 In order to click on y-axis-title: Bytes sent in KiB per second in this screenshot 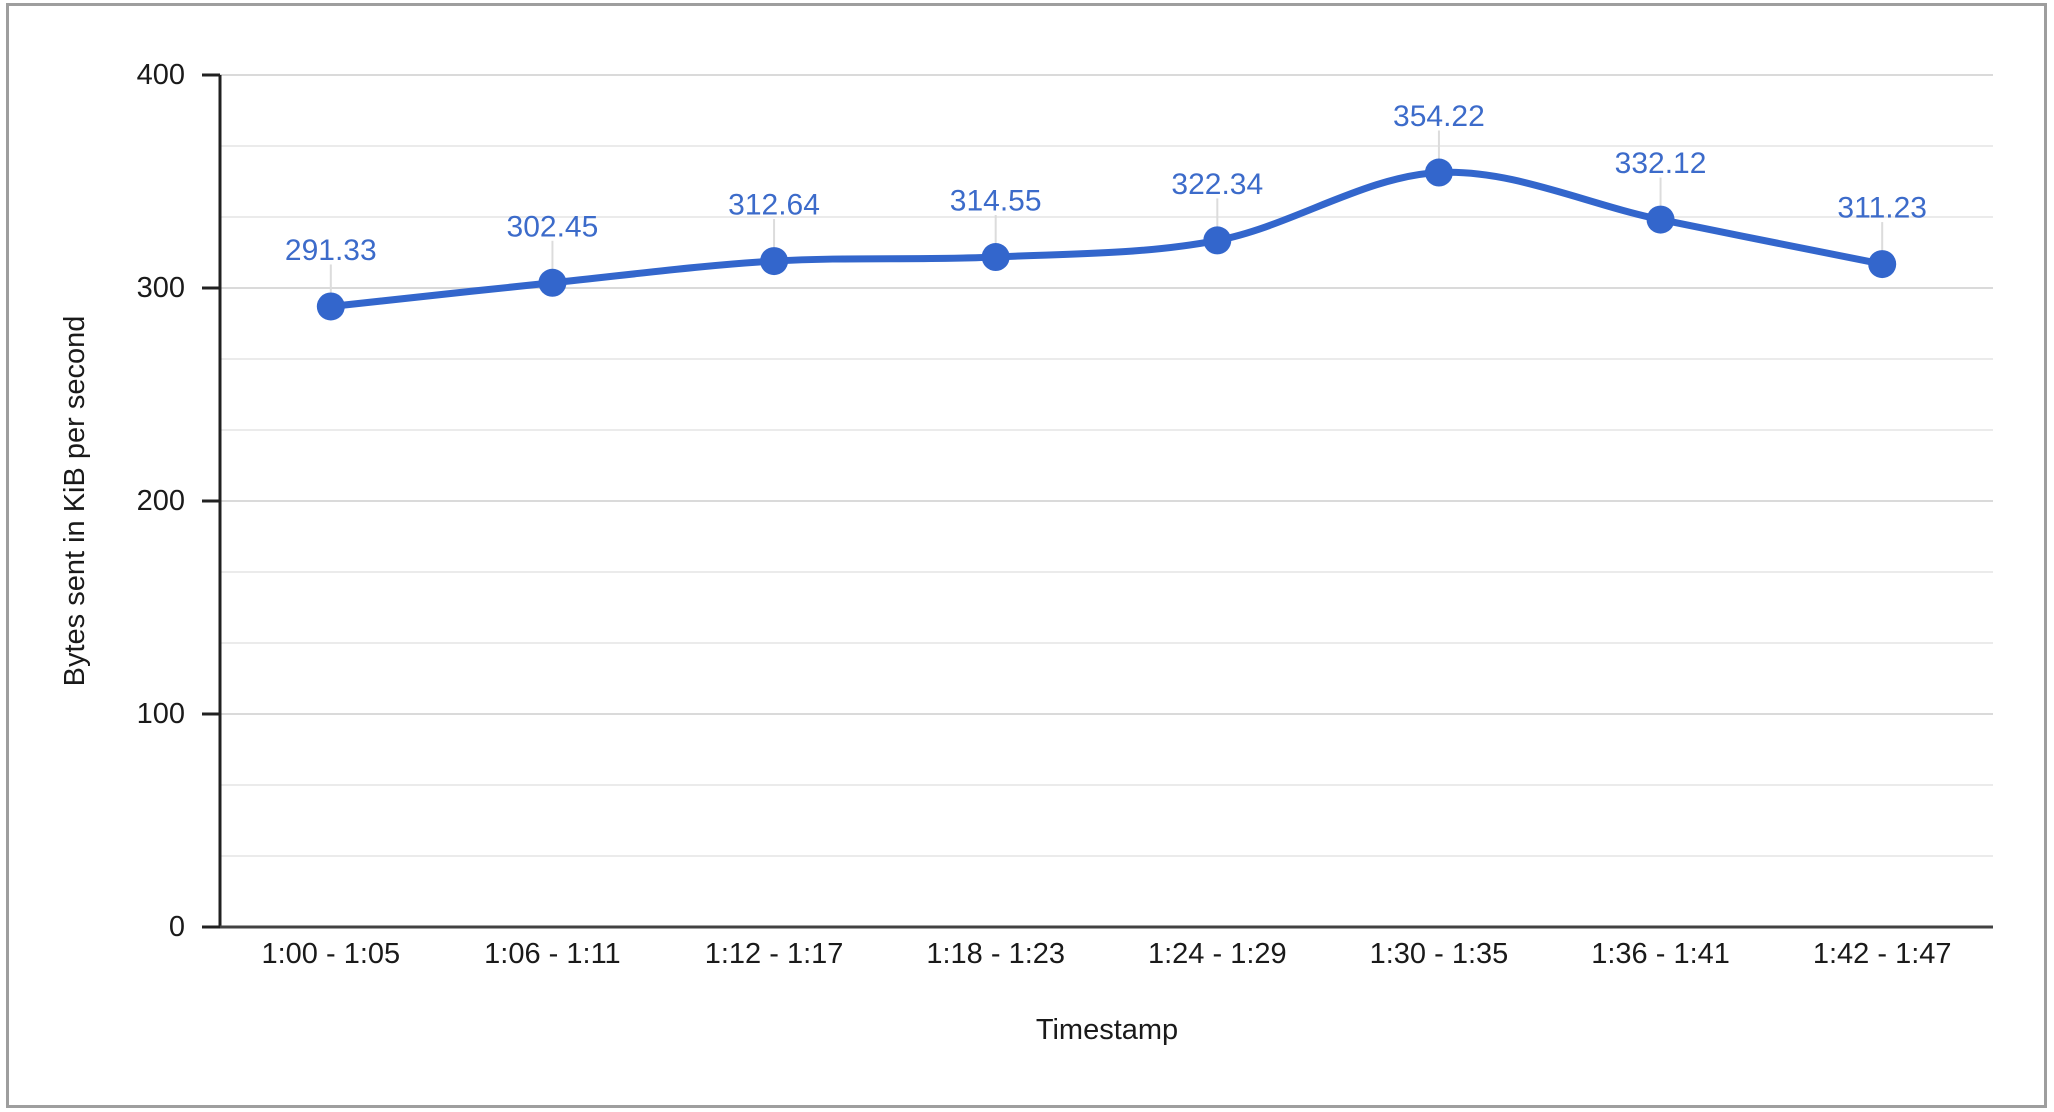, I will do `click(75, 501)`.